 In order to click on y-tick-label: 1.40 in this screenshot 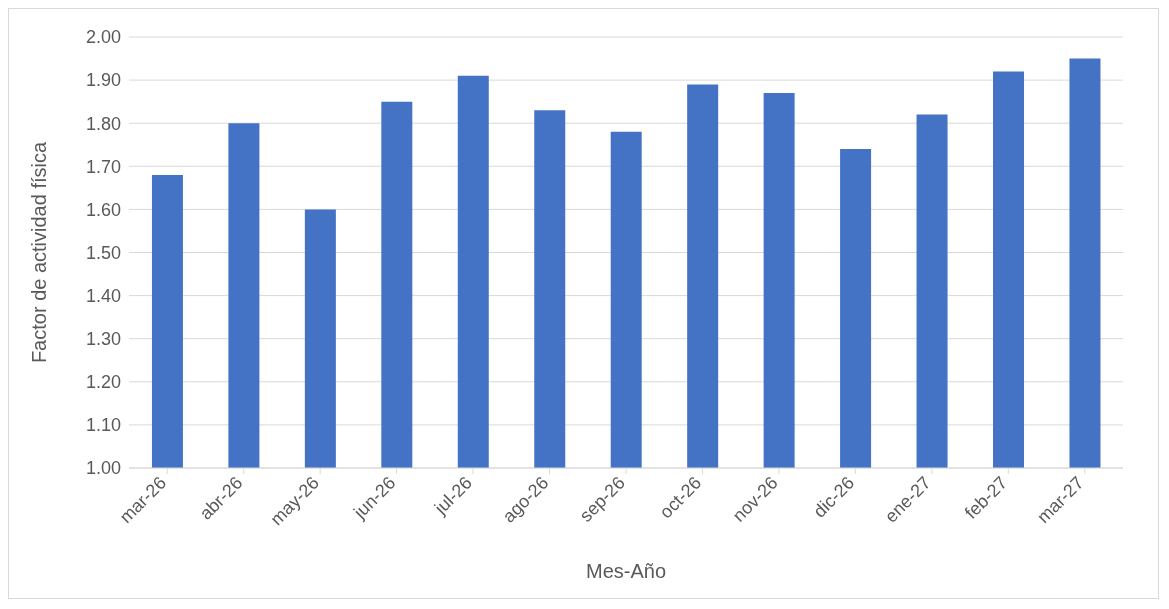, I will do `click(103, 295)`.